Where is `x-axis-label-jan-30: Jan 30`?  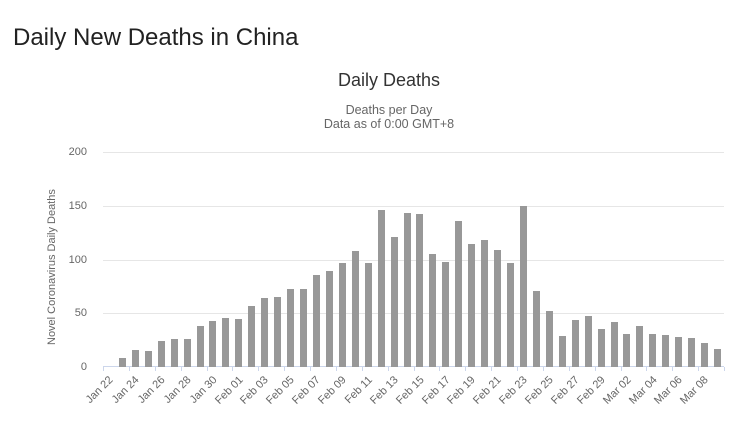
x-axis-label-jan-30: Jan 30 is located at coordinates (203, 390).